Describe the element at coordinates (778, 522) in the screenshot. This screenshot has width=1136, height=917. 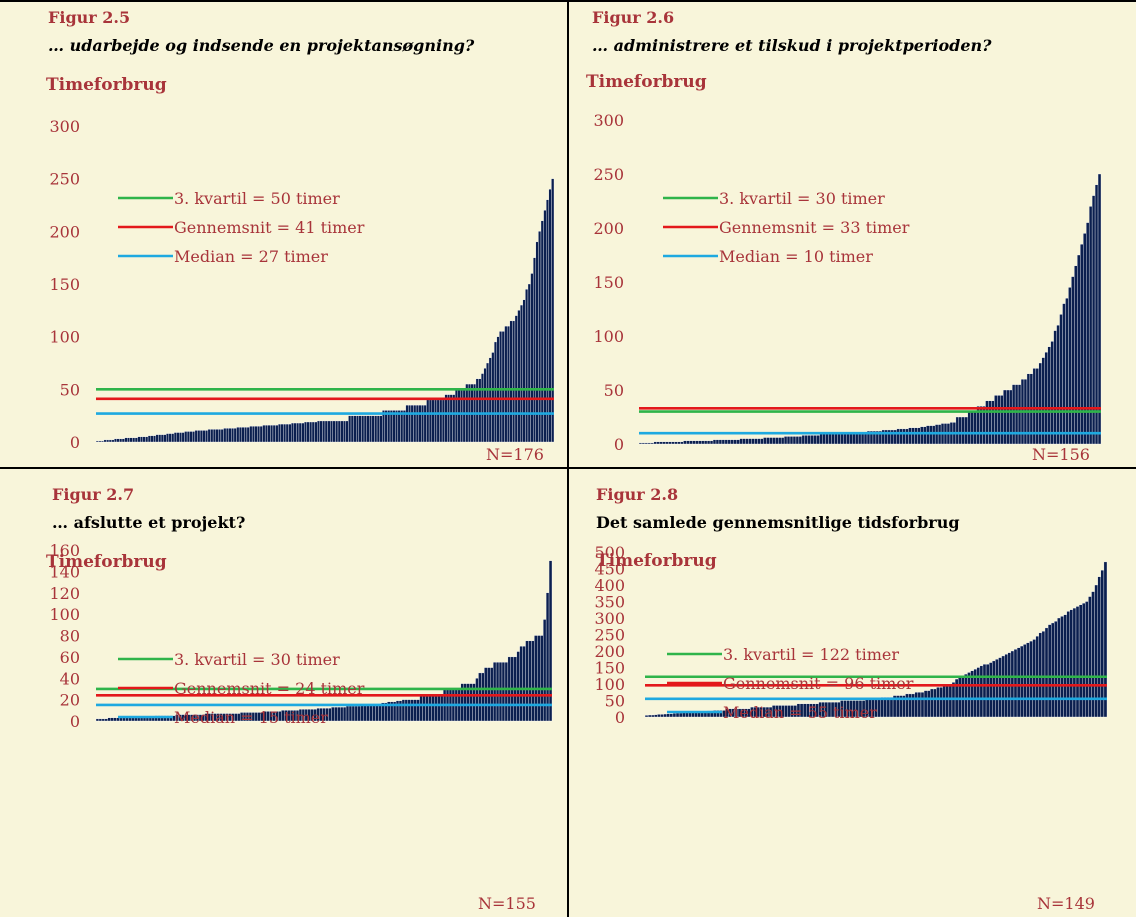
I see `figure-title: Det samlede gennemsnitlige tidsforbrug` at that location.